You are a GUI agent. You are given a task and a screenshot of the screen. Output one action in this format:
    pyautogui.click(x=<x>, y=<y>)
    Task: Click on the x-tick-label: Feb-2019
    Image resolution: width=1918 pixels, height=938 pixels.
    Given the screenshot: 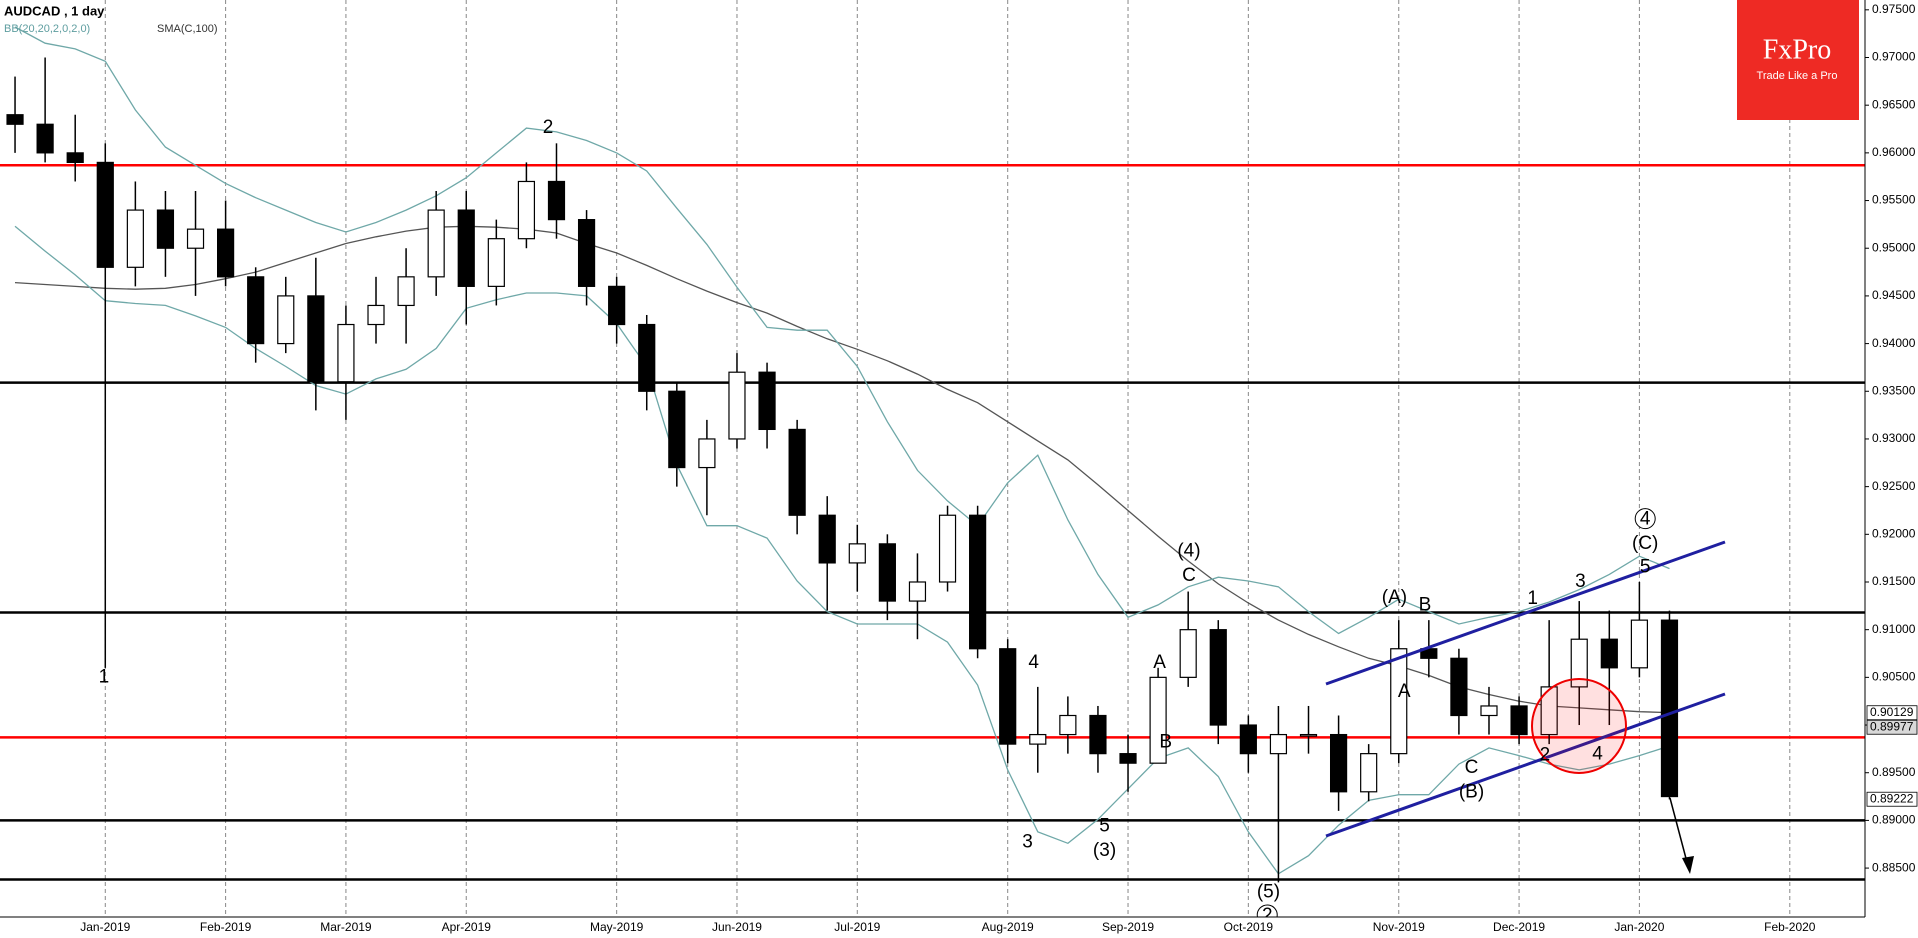 What is the action you would take?
    pyautogui.click(x=226, y=927)
    